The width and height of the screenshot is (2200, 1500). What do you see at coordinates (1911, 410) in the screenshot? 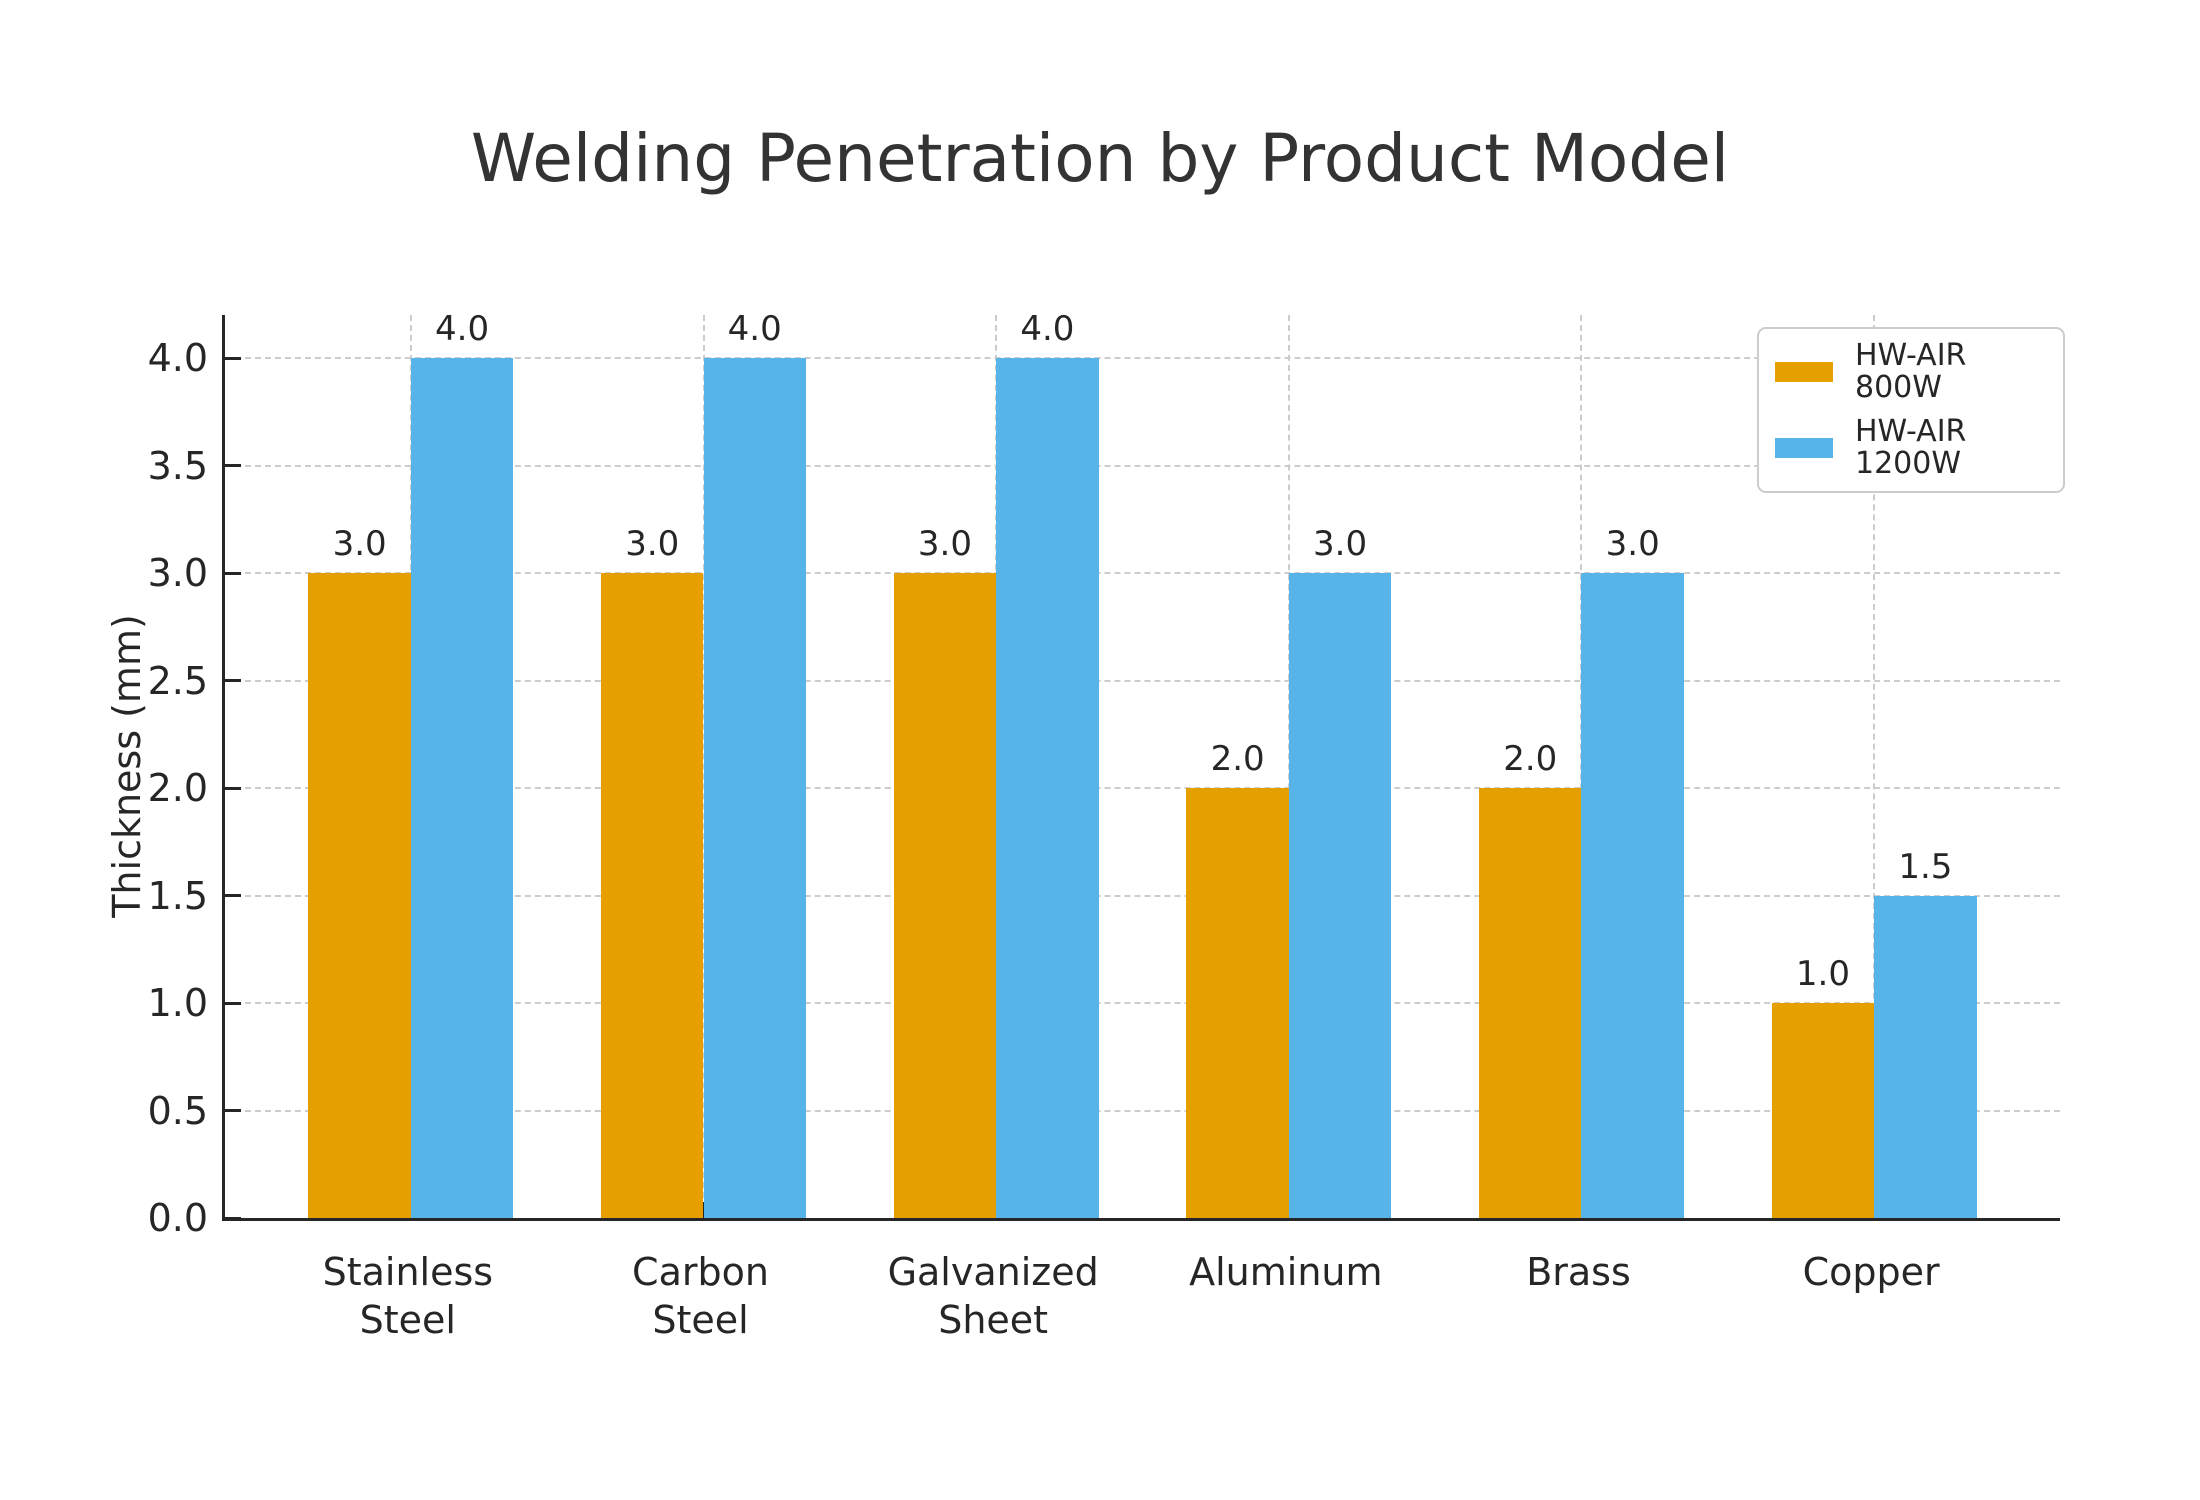
I see `legend: HW-AIR 800W HW-AIR 1200W` at bounding box center [1911, 410].